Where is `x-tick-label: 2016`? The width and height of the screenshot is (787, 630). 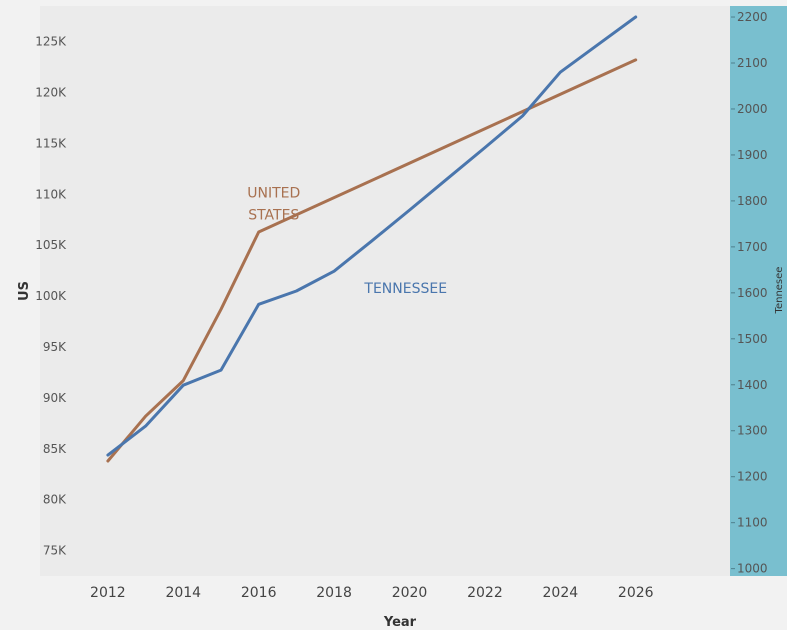
x-tick-label: 2016 is located at coordinates (259, 593).